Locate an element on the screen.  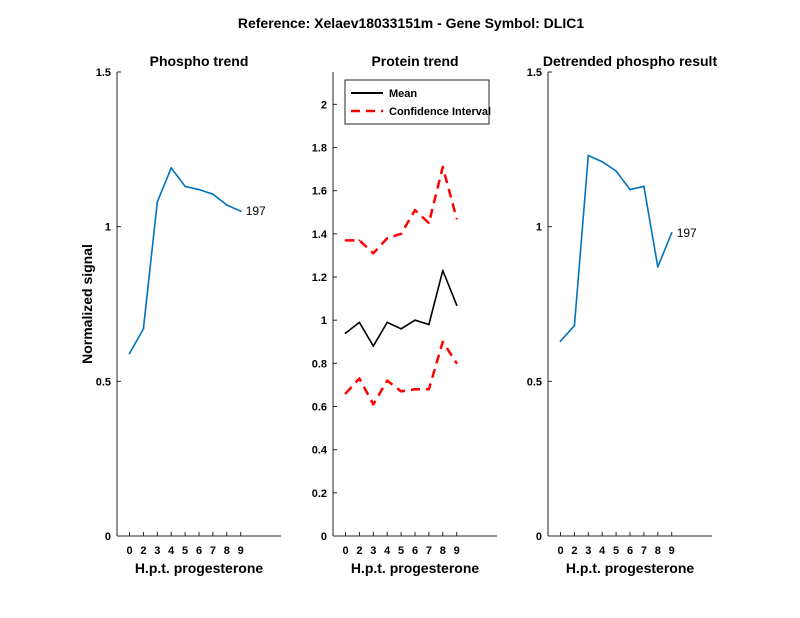
y-tick-label: 2 is located at coordinates (324, 105).